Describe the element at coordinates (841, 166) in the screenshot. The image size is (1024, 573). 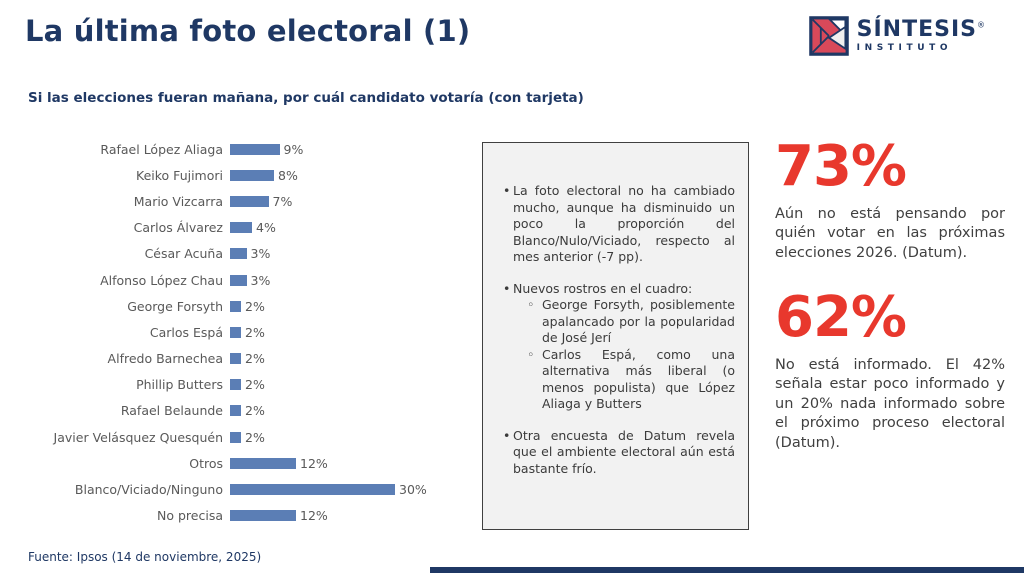
I see `stat-value: 73%` at that location.